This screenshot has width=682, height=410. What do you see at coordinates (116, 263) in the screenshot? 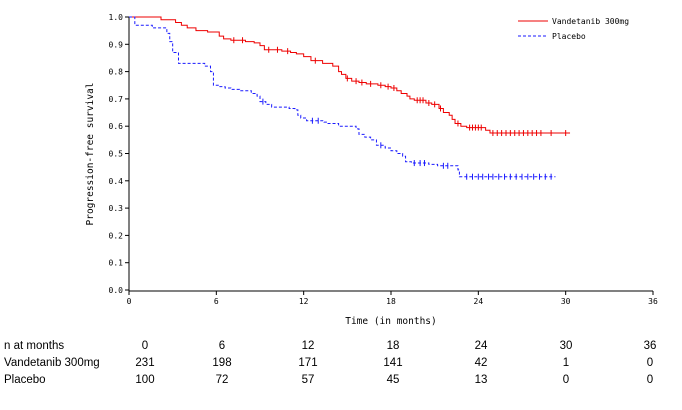
I see `y-tick-label: 0.1` at bounding box center [116, 263].